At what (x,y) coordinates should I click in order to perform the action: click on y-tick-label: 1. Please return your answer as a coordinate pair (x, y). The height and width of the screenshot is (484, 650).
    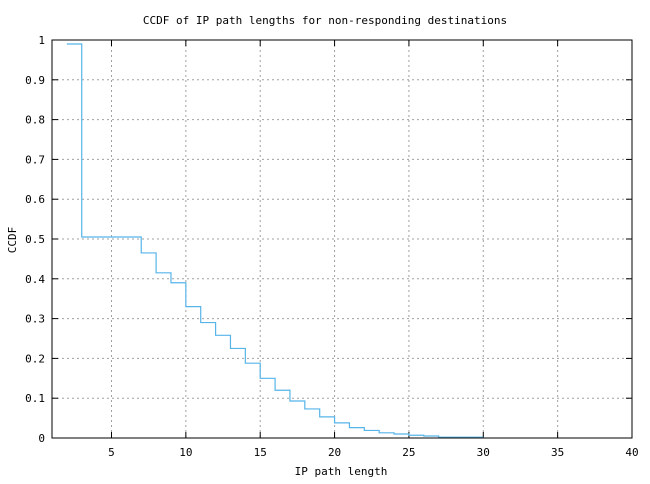
    Looking at the image, I should click on (41, 40).